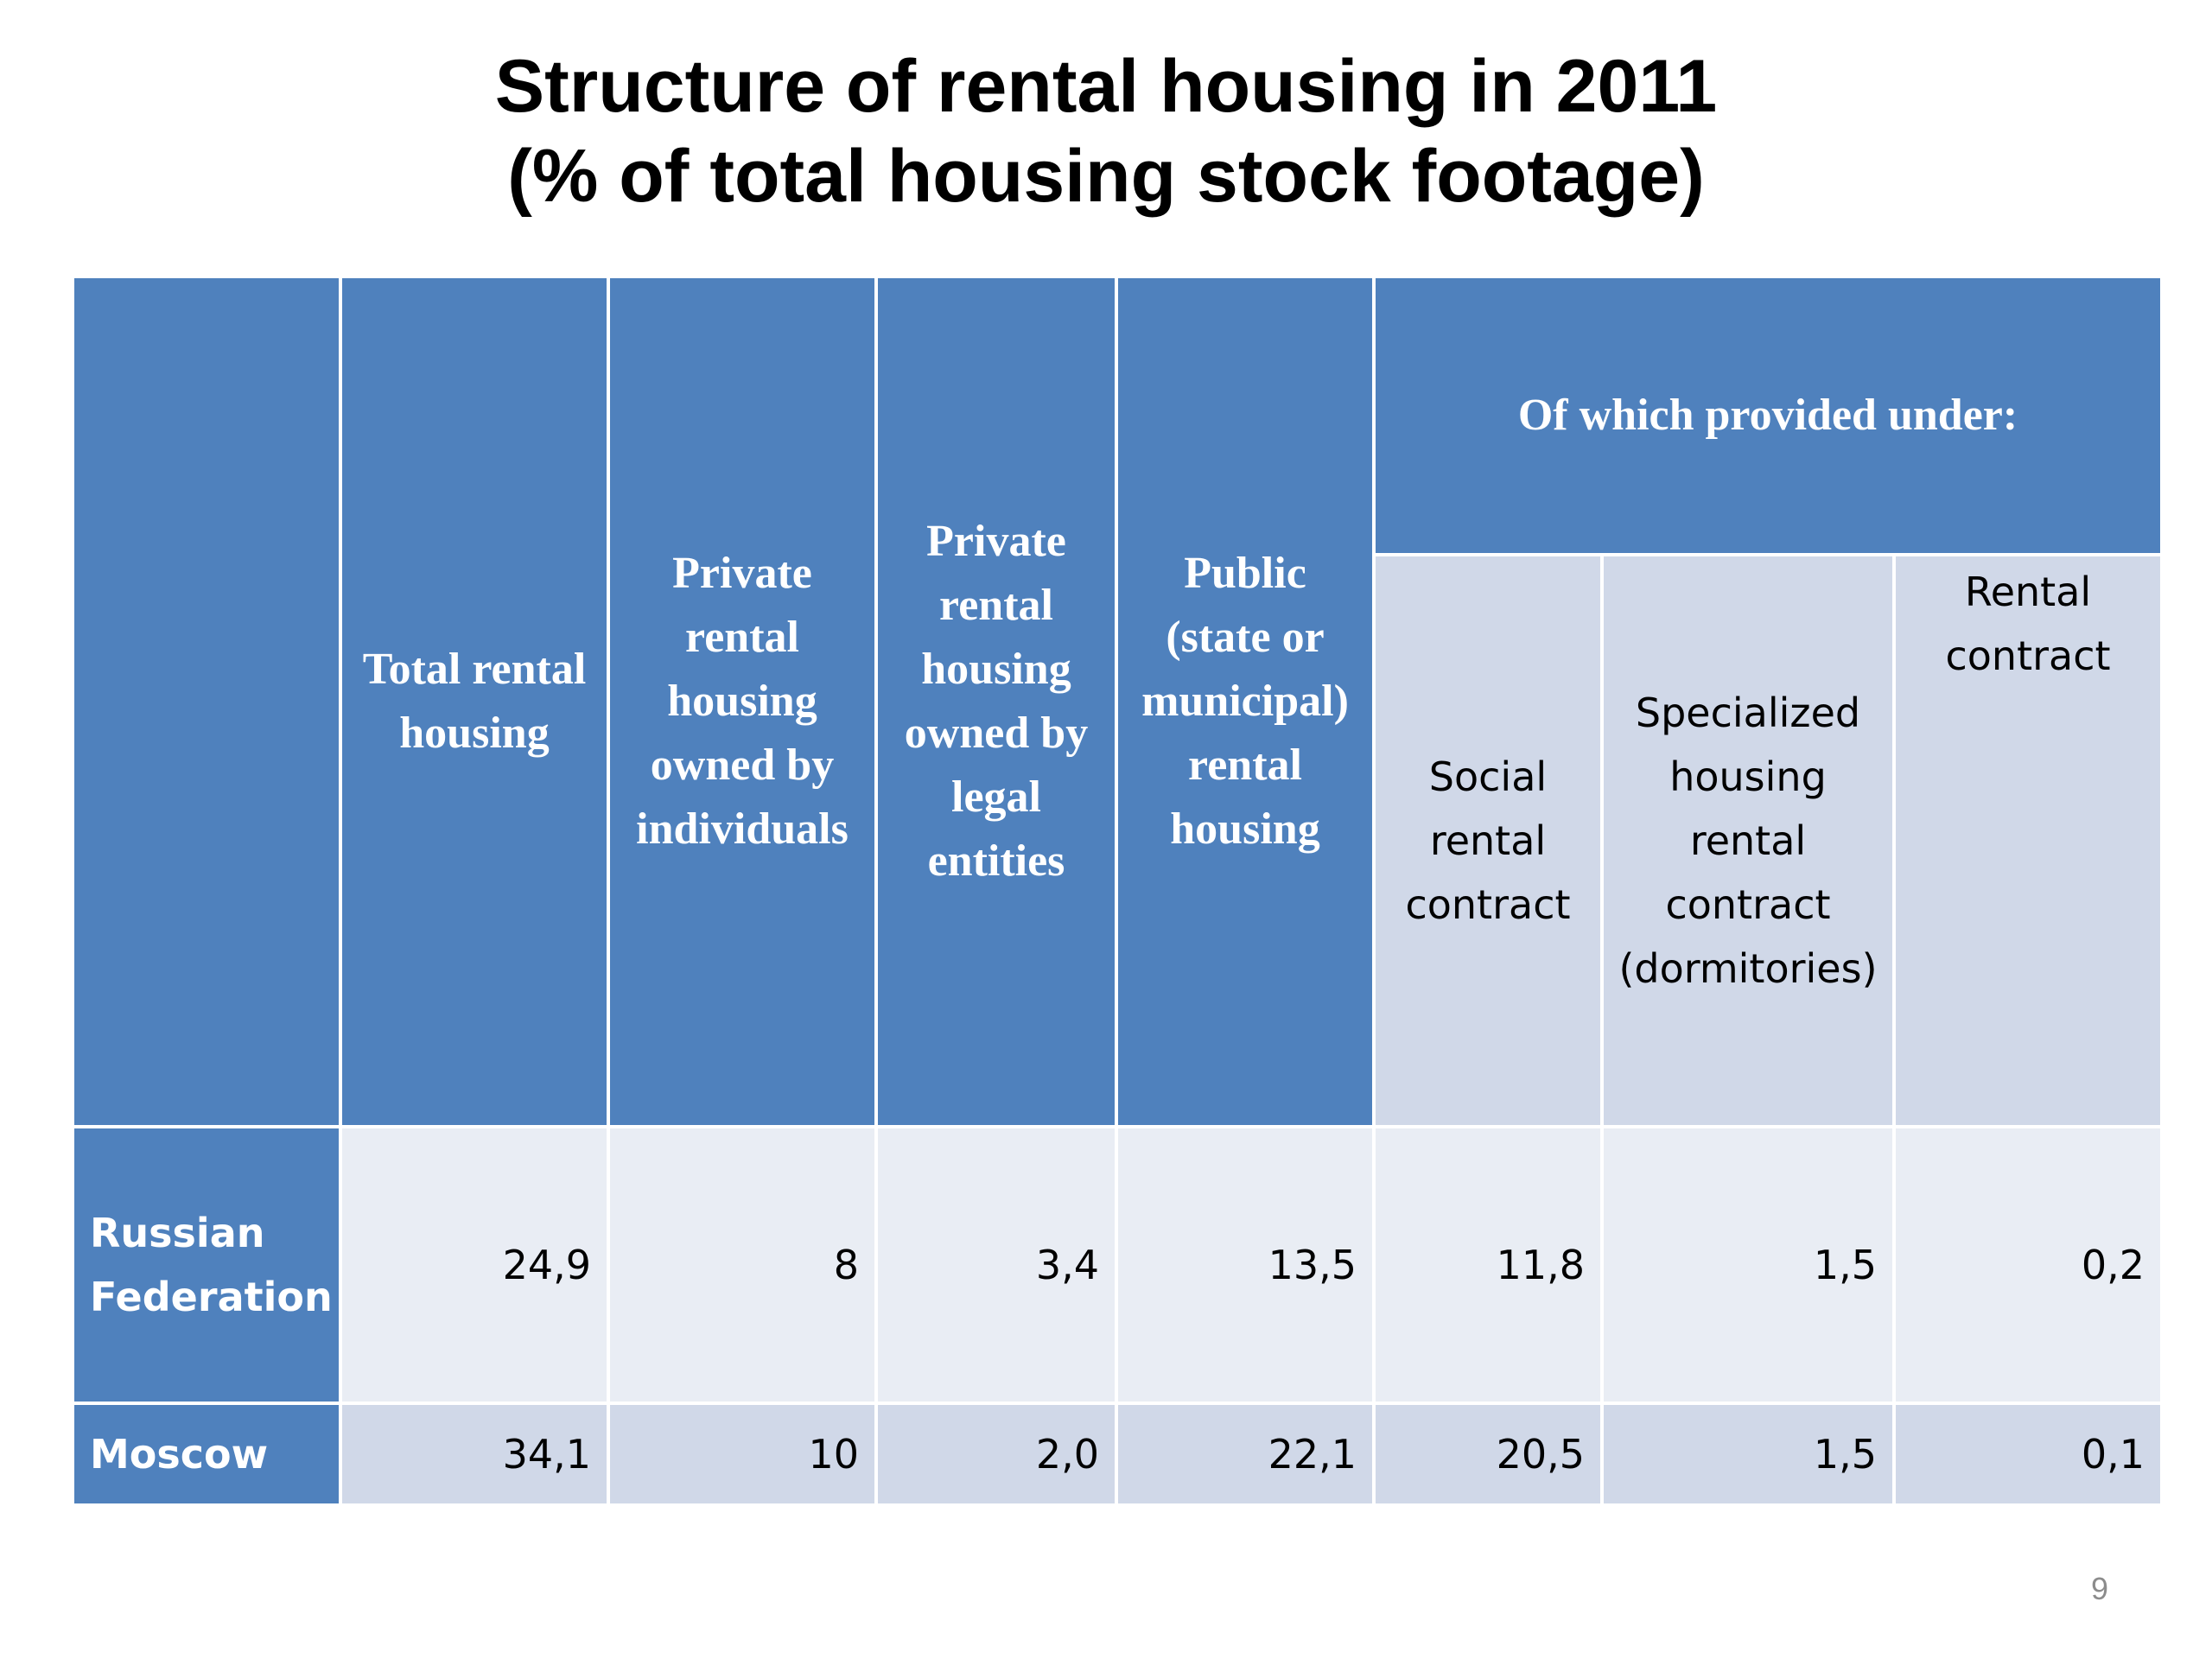 This screenshot has height=1659, width=2212. What do you see at coordinates (1106, 176) in the screenshot?
I see `title-line-2: (% of total housing stock footage)` at bounding box center [1106, 176].